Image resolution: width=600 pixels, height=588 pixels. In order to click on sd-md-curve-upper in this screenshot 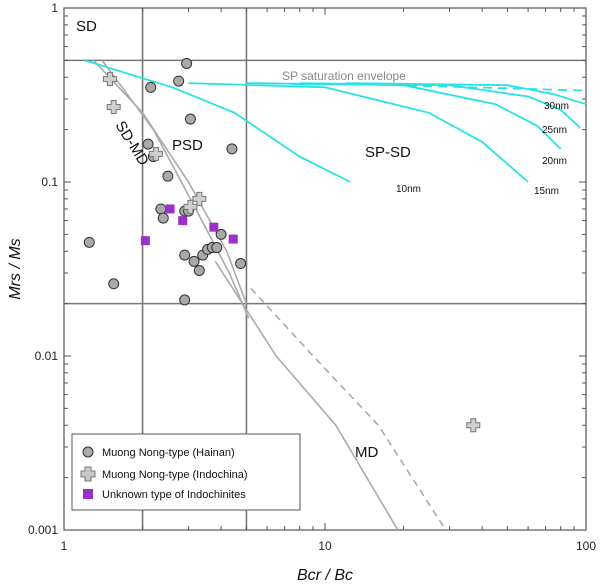, I will do `click(170, 181)`.